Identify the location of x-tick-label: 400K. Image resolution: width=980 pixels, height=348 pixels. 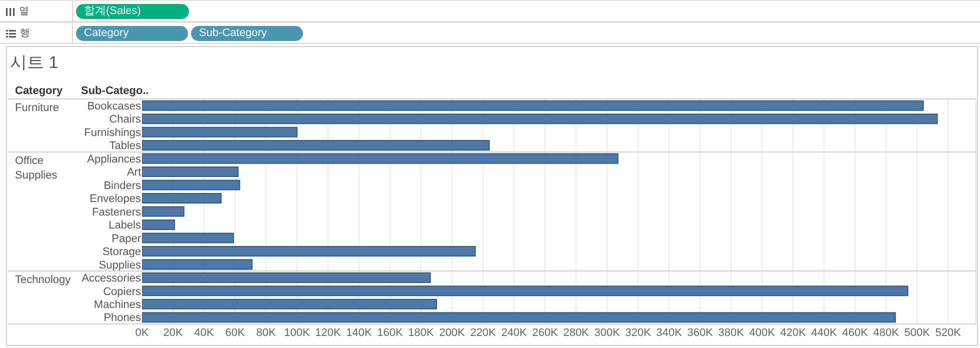
(762, 333).